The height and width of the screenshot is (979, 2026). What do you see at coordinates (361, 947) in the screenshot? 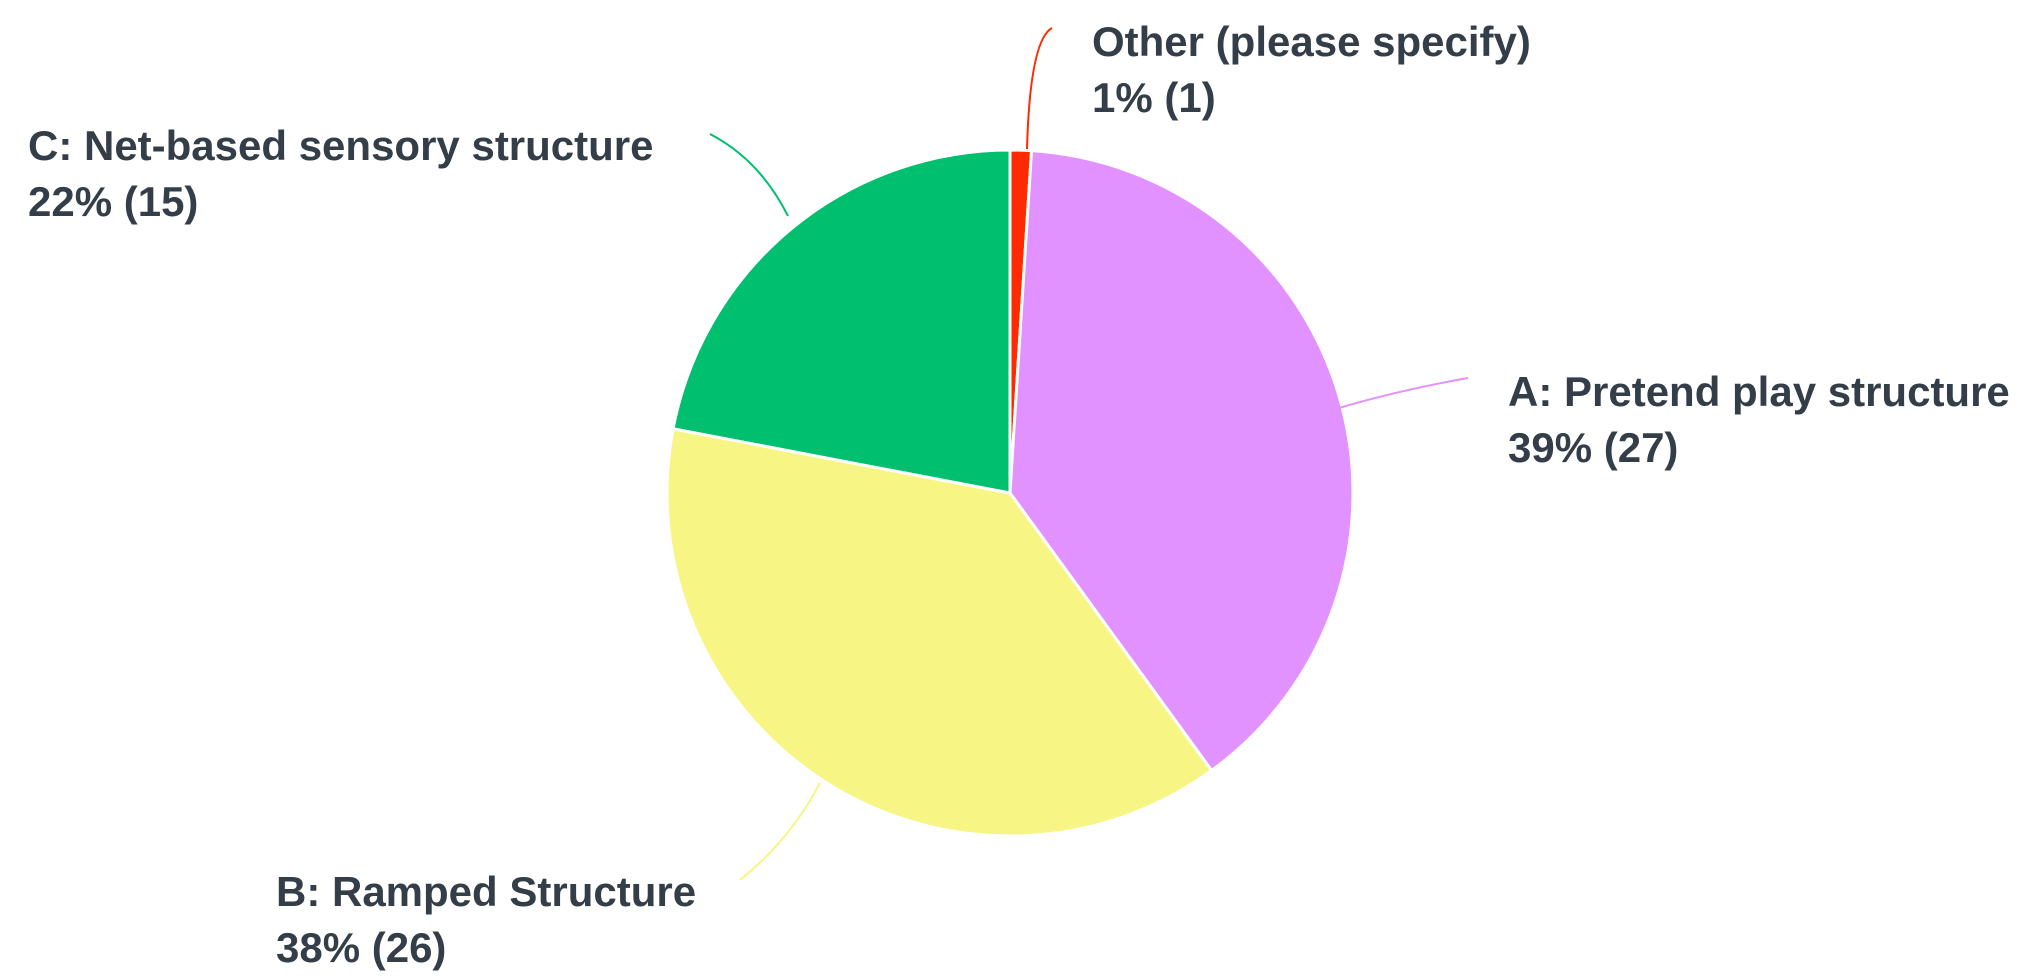
I see `slice-value-b-ramped-structure: 38% (26)` at bounding box center [361, 947].